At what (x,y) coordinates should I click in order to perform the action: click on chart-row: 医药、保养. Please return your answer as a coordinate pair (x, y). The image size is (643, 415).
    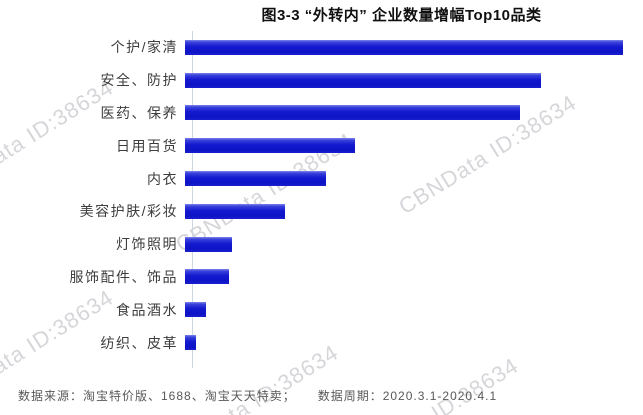
    Looking at the image, I should click on (321, 113).